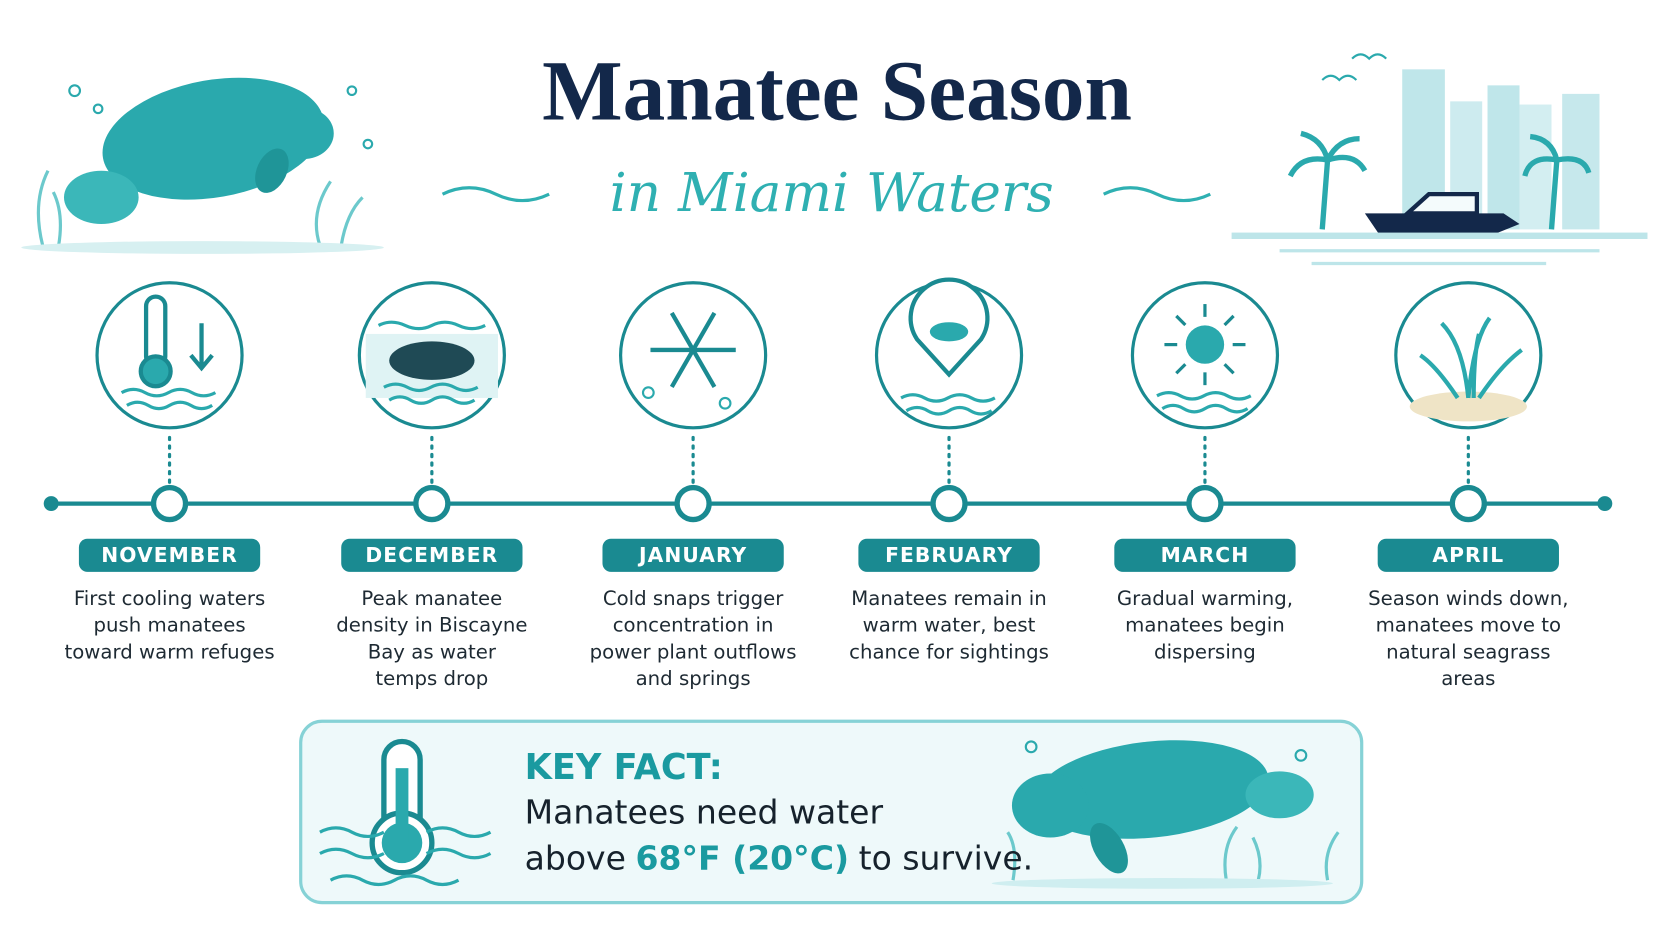  Describe the element at coordinates (693, 651) in the screenshot. I see `description: power plant outflows` at that location.